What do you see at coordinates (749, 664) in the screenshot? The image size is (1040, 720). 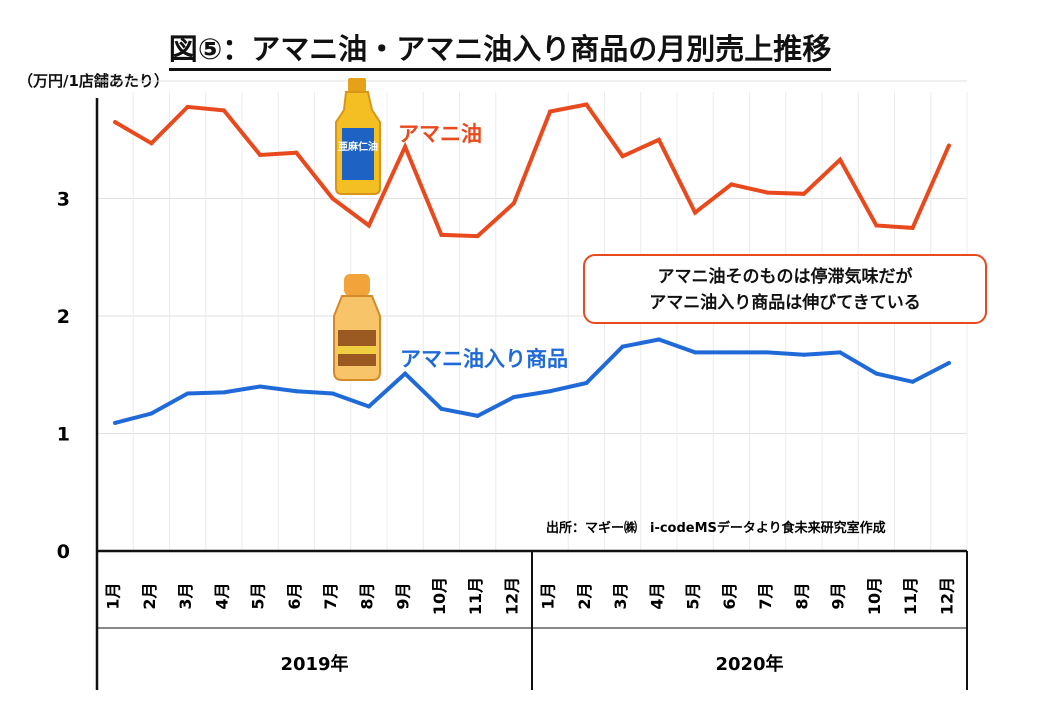 I see `year-label: 2020年` at bounding box center [749, 664].